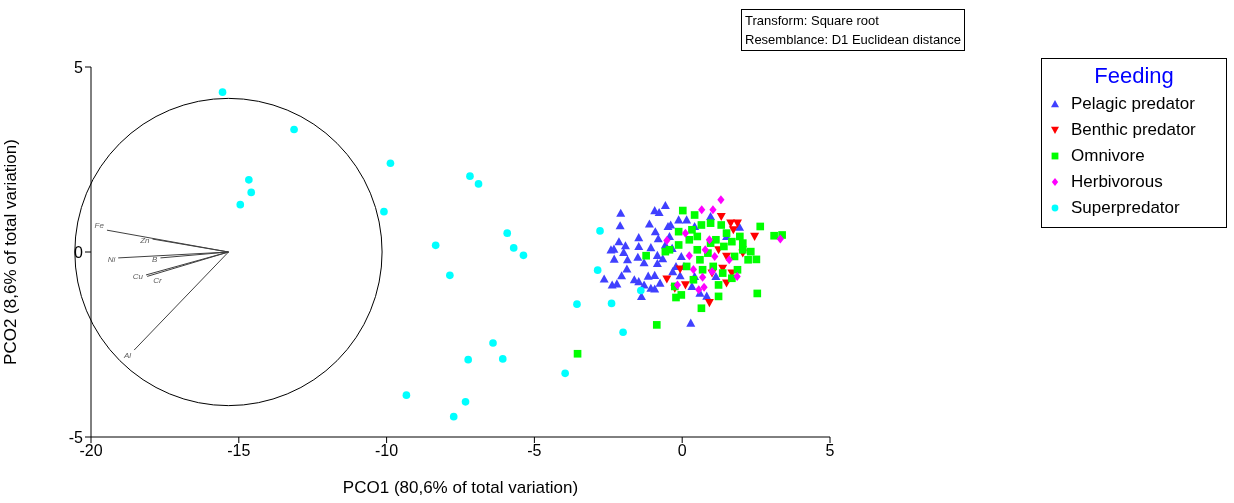 This screenshot has width=1234, height=503. Describe the element at coordinates (1133, 104) in the screenshot. I see `legend-label: Pelagic predator` at that location.